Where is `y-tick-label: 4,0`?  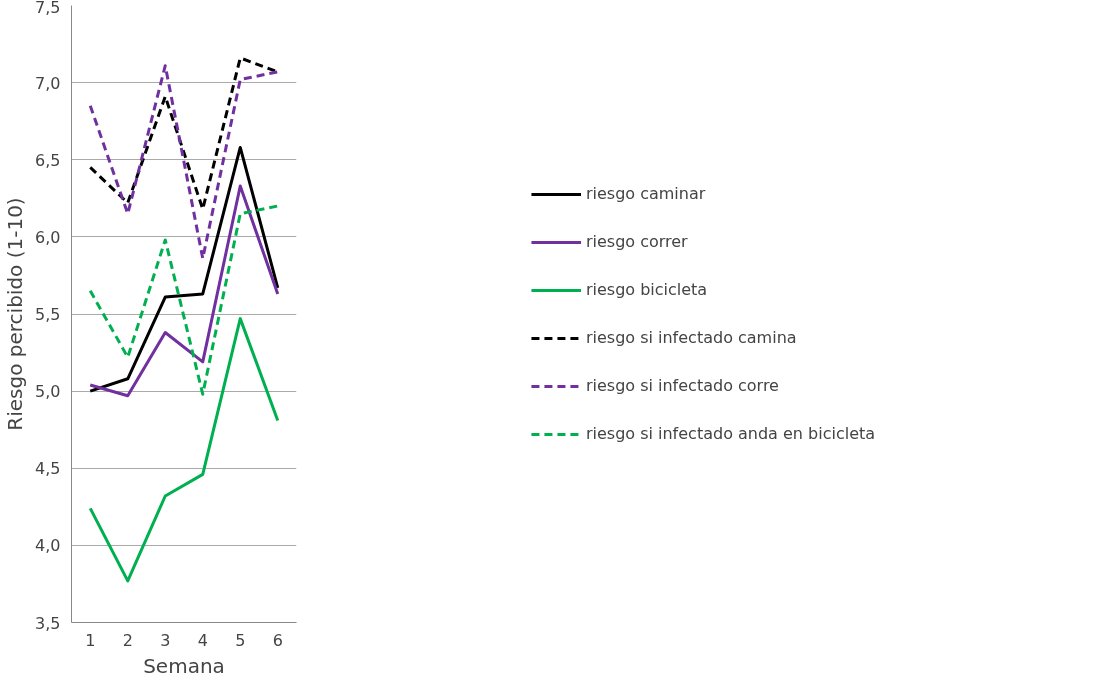 y-tick-label: 4,0 is located at coordinates (48, 546).